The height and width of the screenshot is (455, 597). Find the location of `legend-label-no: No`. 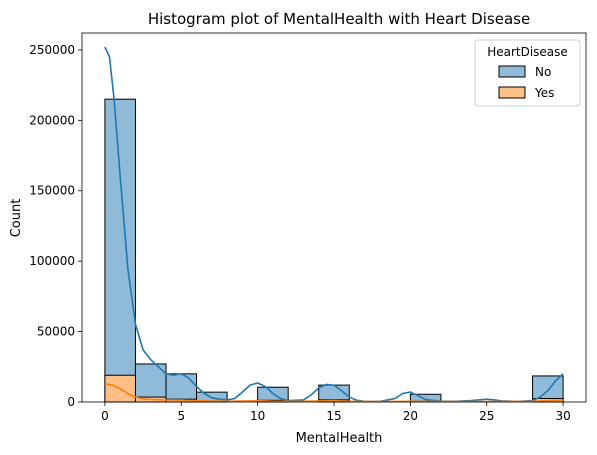

legend-label-no: No is located at coordinates (543, 72).